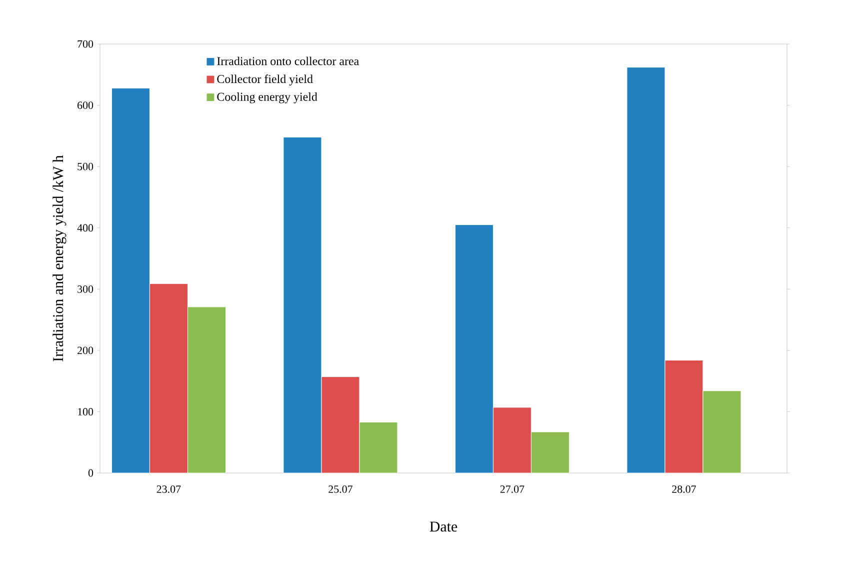 This screenshot has height=566, width=864. What do you see at coordinates (340, 489) in the screenshot?
I see `x-tick-label: 25.07` at bounding box center [340, 489].